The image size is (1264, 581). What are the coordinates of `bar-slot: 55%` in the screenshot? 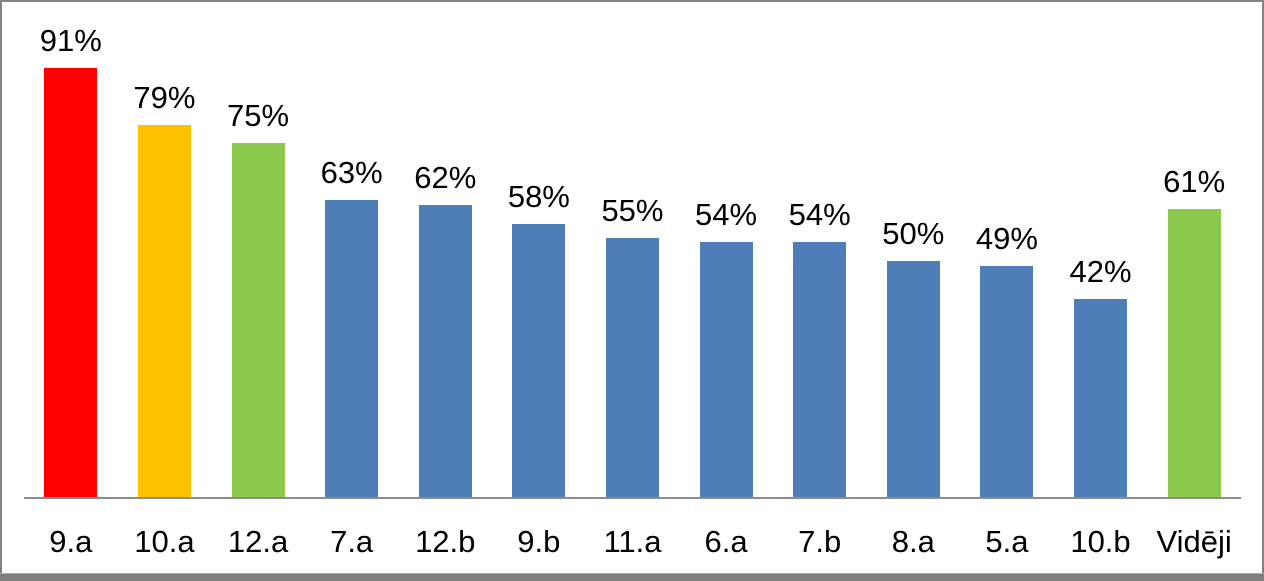 It's located at (633, 249).